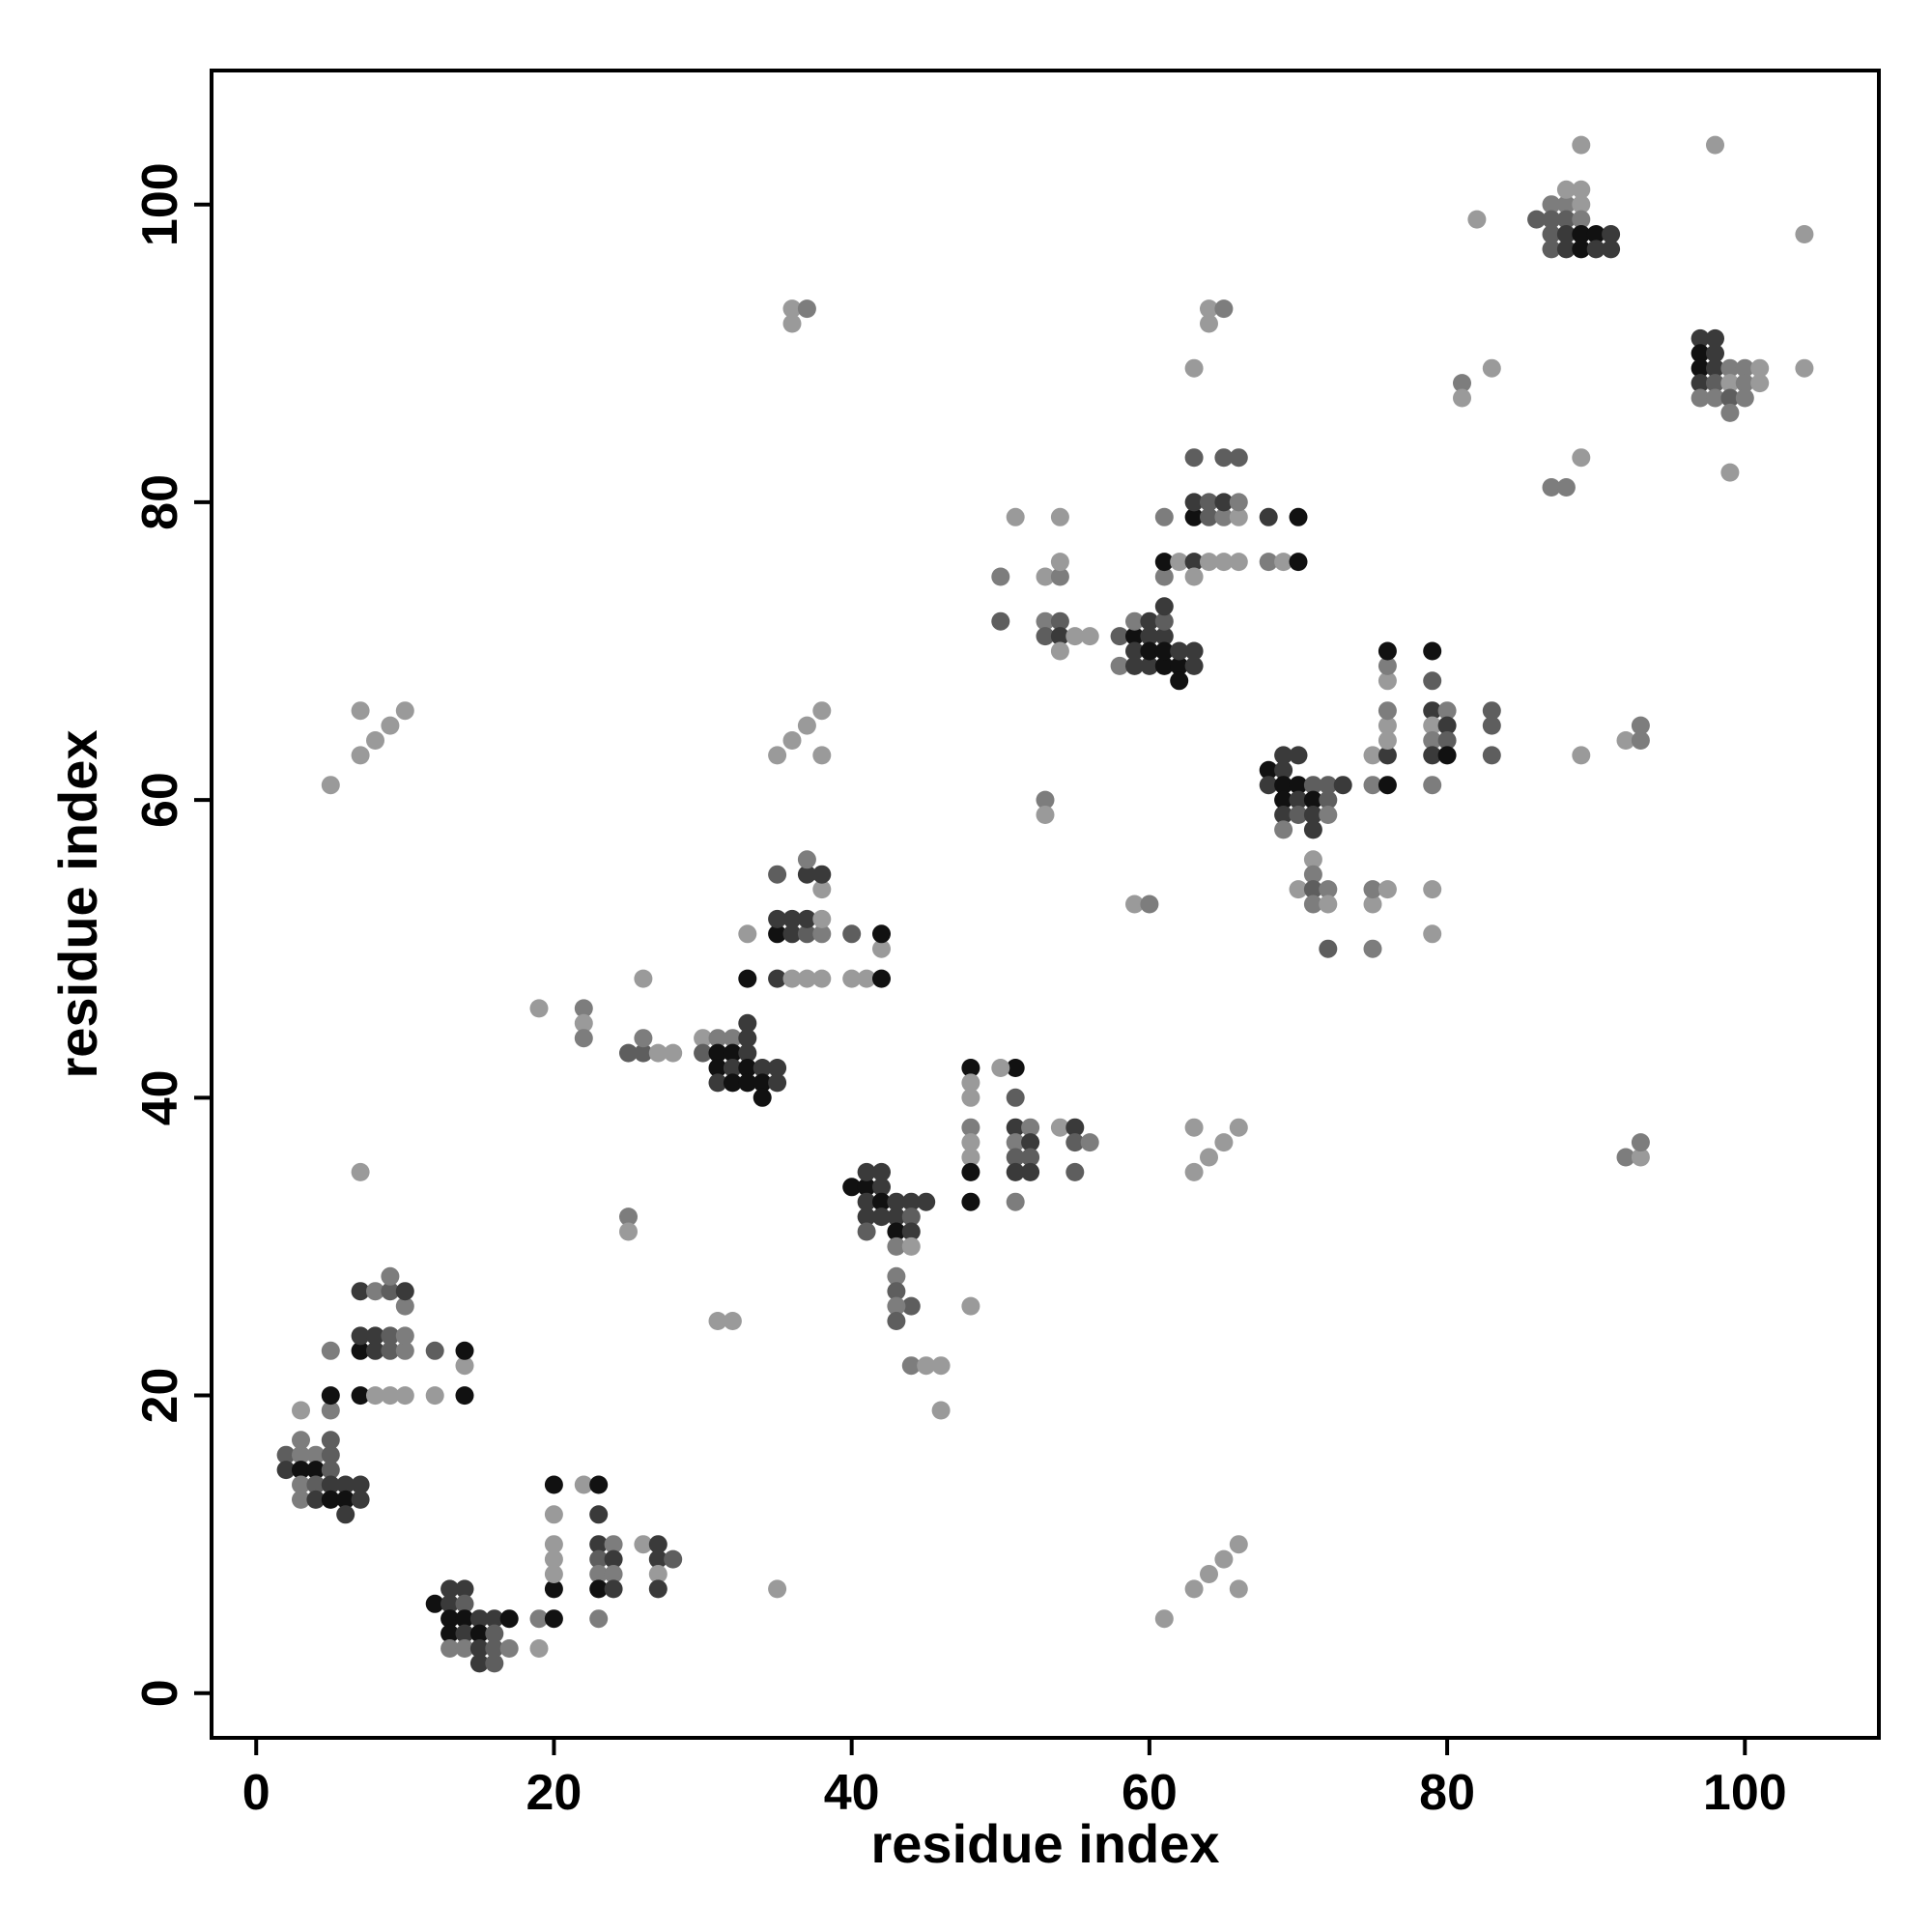 The height and width of the screenshot is (1932, 1932). I want to click on y-axis-title: residue index, so click(77, 903).